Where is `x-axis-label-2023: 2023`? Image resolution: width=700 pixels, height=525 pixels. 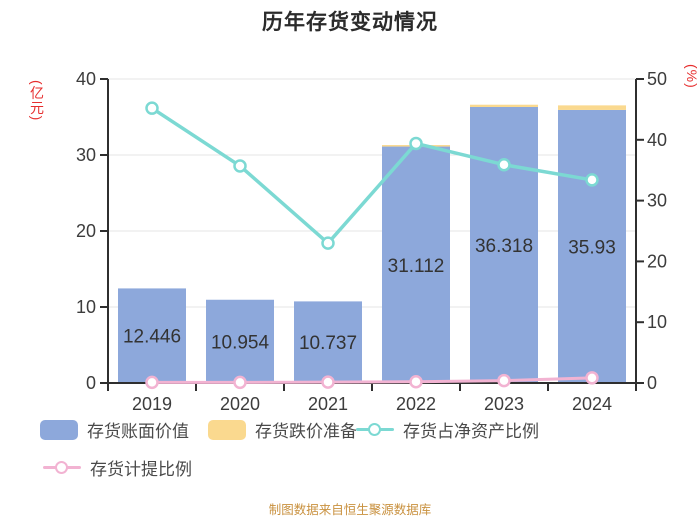 x-axis-label-2023: 2023 is located at coordinates (504, 404).